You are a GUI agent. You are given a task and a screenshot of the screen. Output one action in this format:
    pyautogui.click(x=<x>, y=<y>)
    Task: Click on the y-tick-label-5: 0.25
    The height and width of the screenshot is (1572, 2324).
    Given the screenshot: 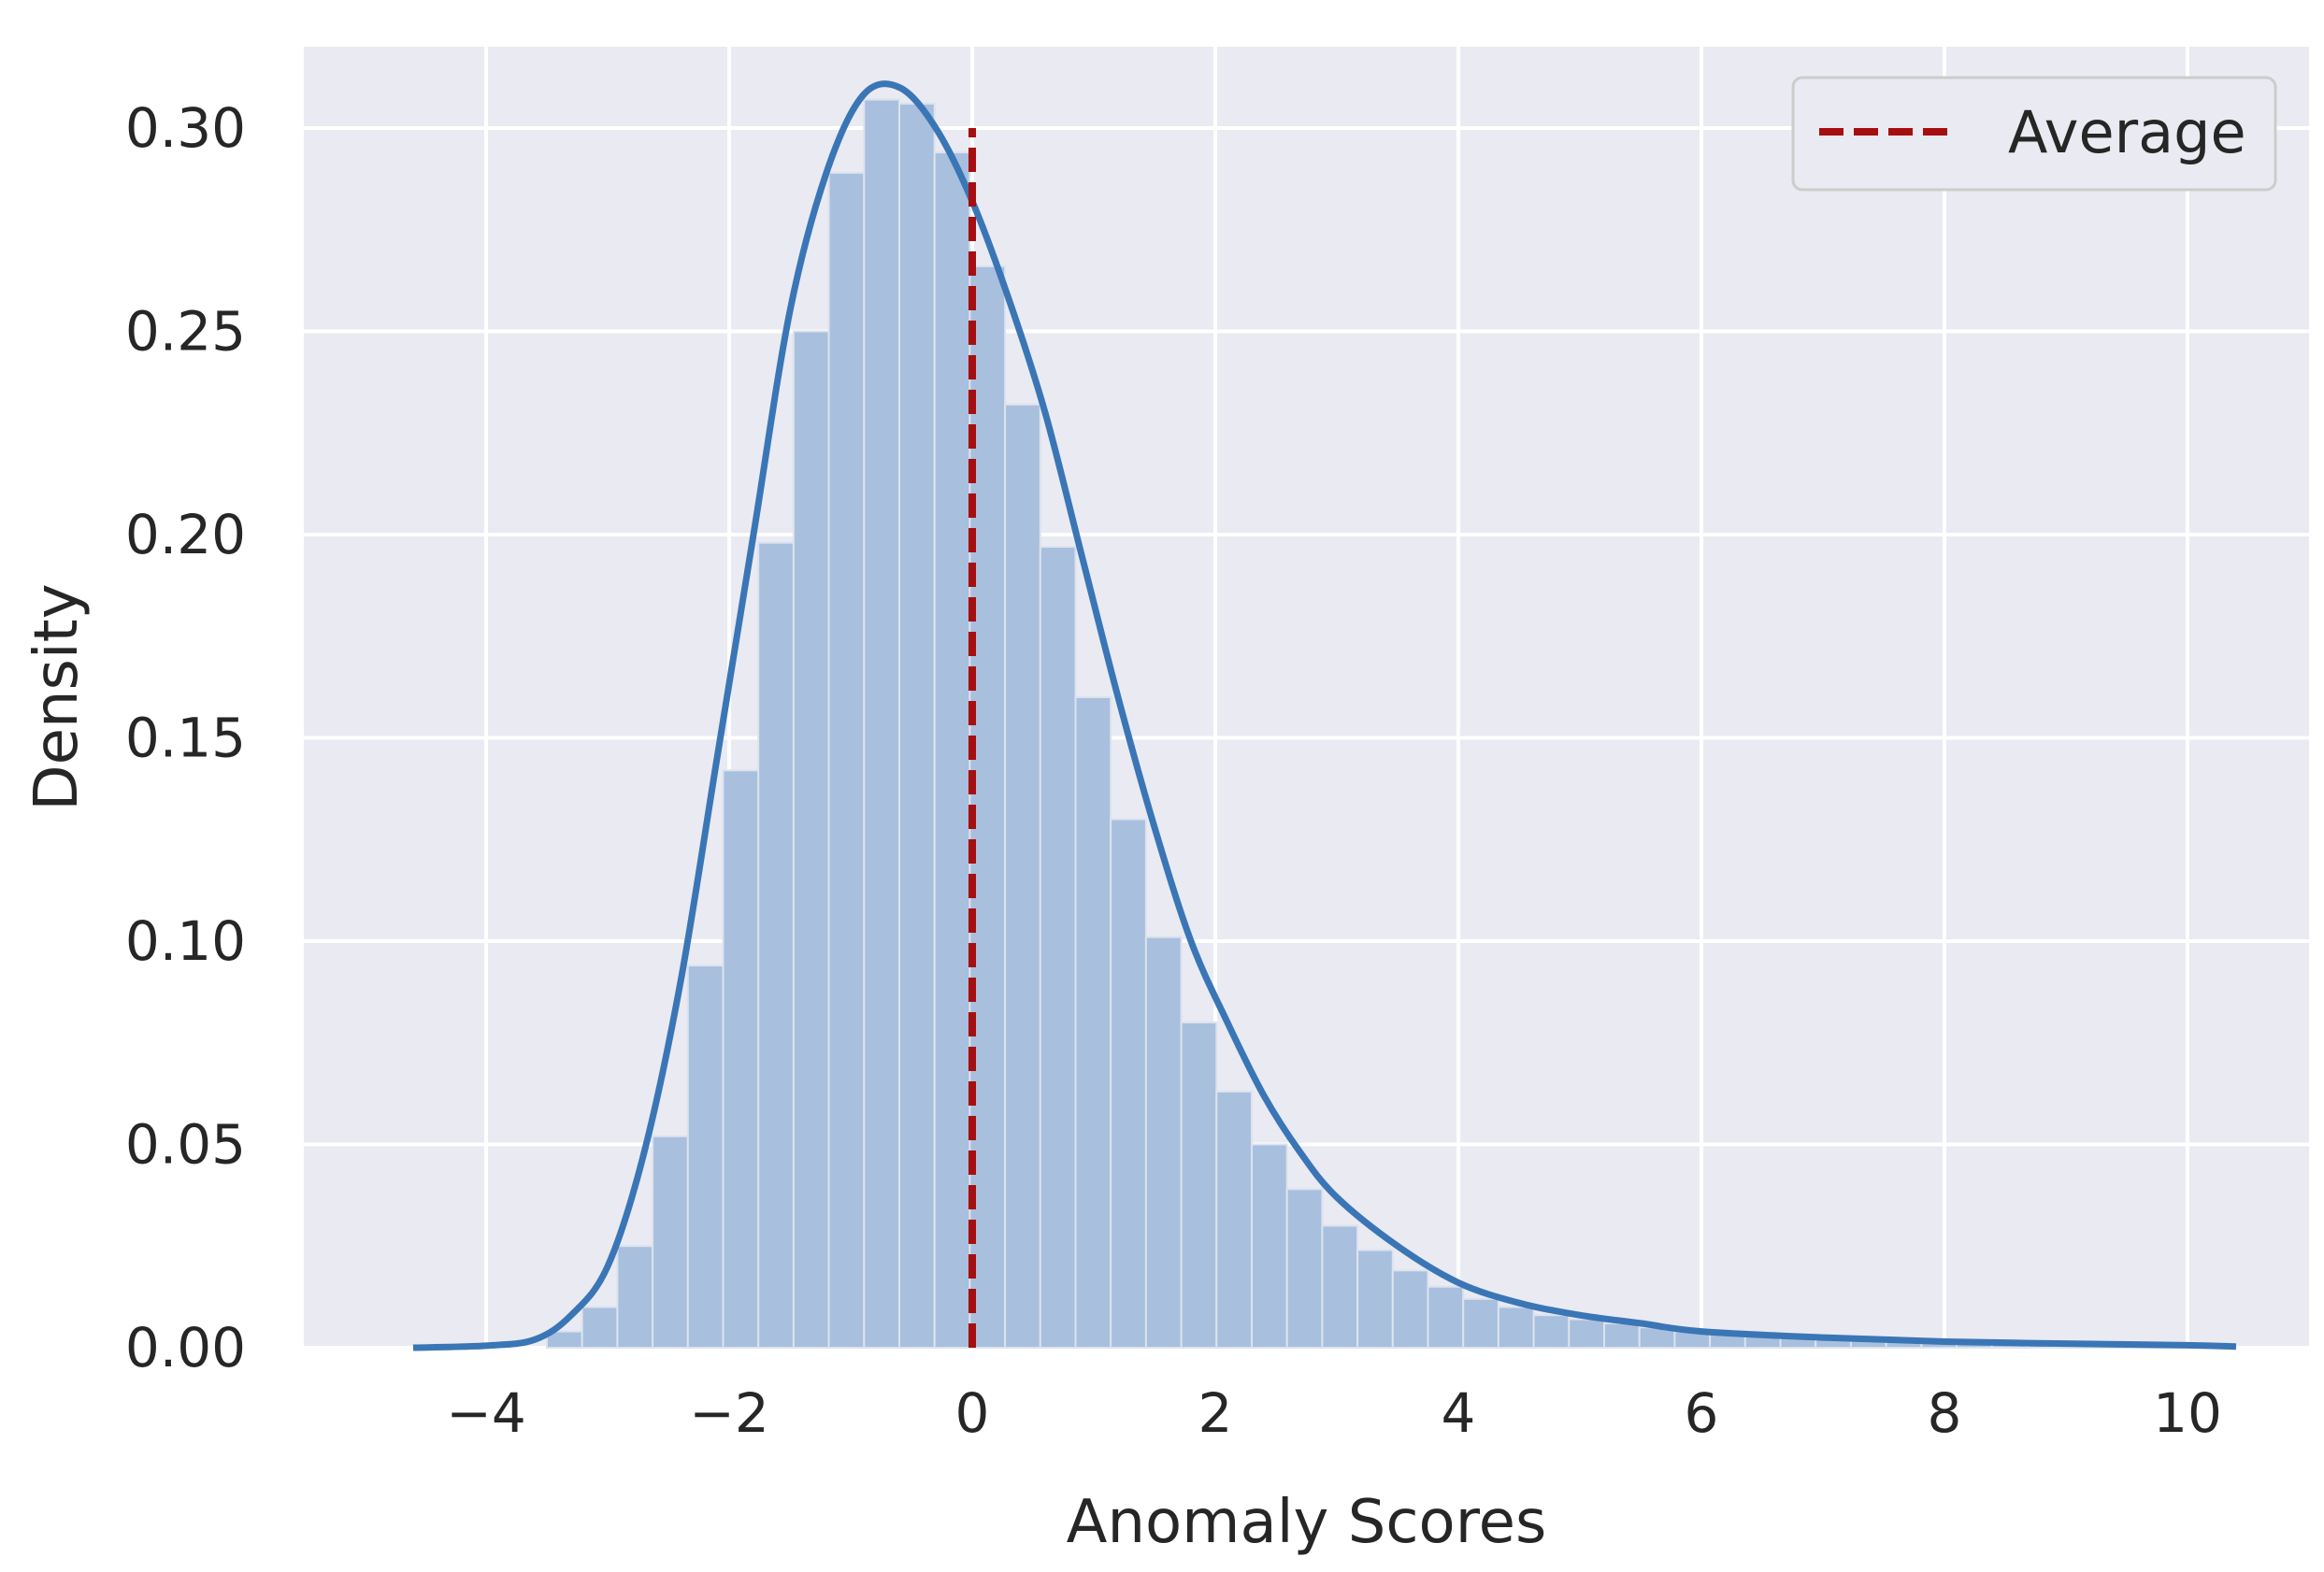 What is the action you would take?
    pyautogui.click(x=186, y=332)
    